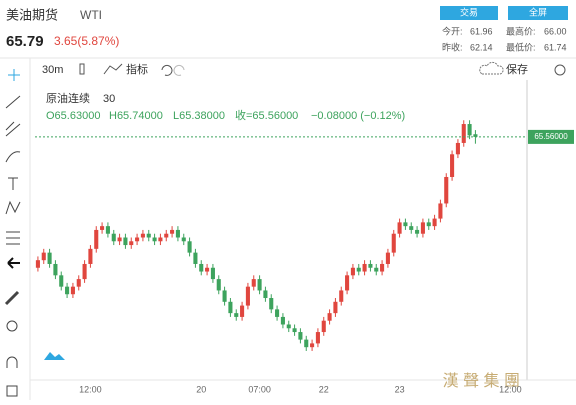 This screenshot has width=576, height=405. What do you see at coordinates (179, 70) in the screenshot?
I see `redo-icon` at bounding box center [179, 70].